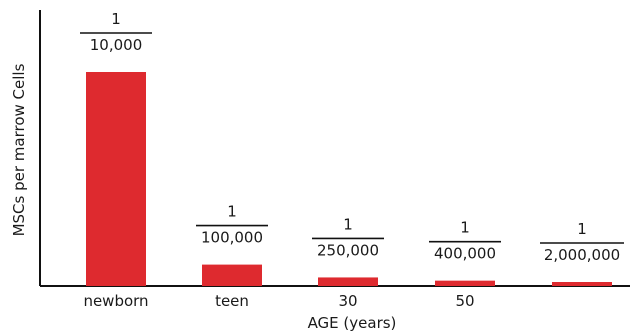 Image resolution: width=631 pixels, height=334 pixels. Describe the element at coordinates (582, 229) in the screenshot. I see `data-label-numerator-4: 1` at that location.